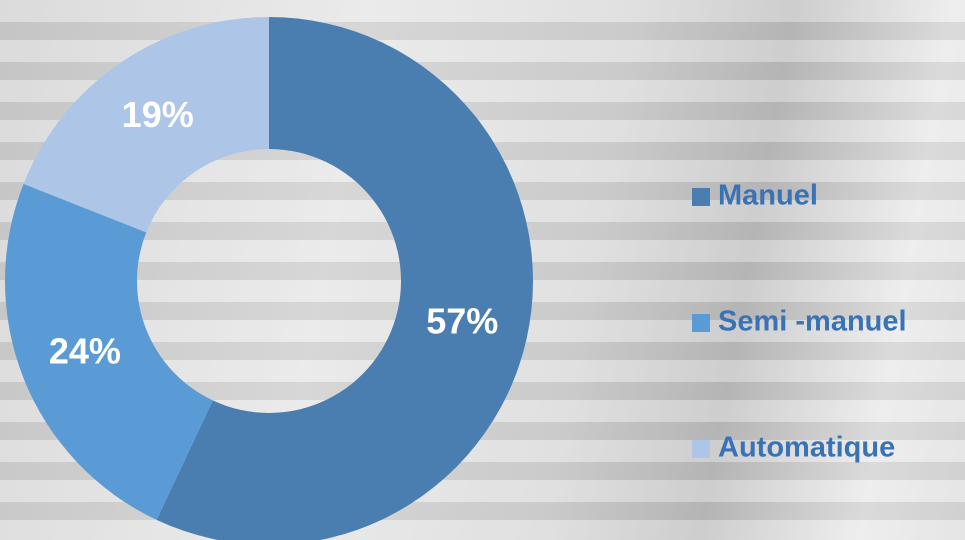  Describe the element at coordinates (85, 350) in the screenshot. I see `data-label: 24%` at that location.